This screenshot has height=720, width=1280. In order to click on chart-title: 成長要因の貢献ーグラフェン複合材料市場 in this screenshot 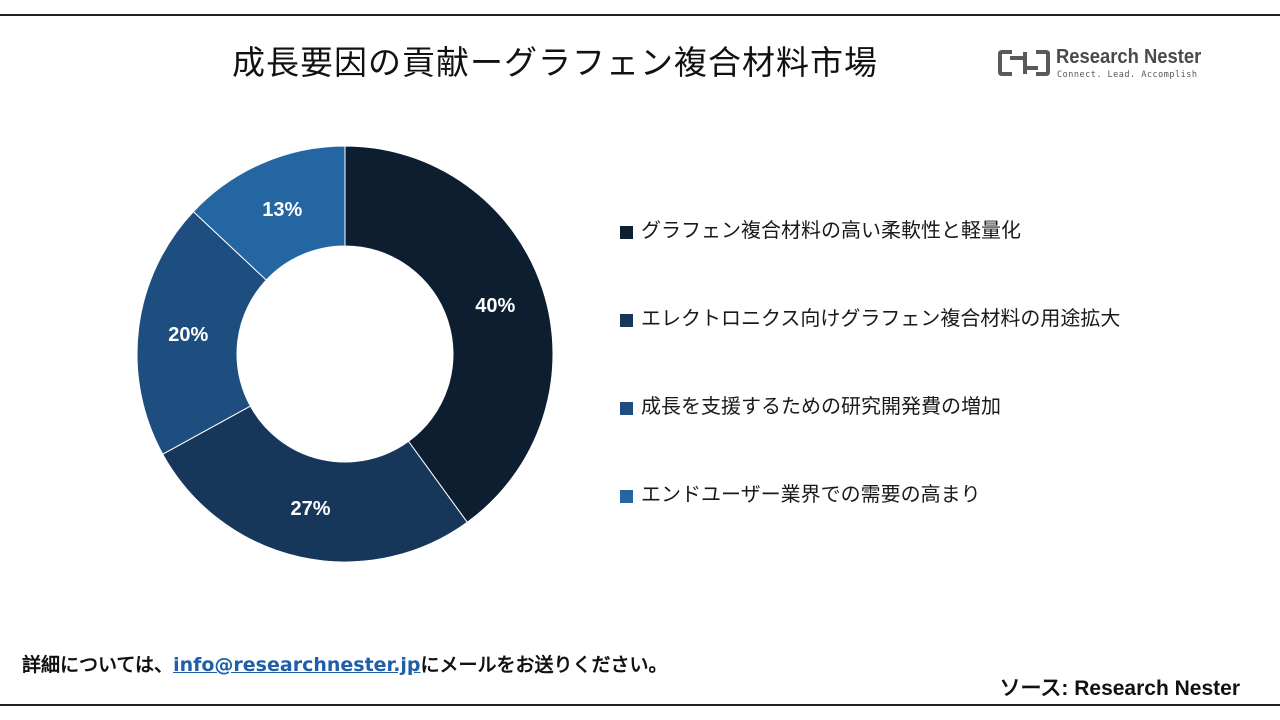, I will do `click(555, 62)`.